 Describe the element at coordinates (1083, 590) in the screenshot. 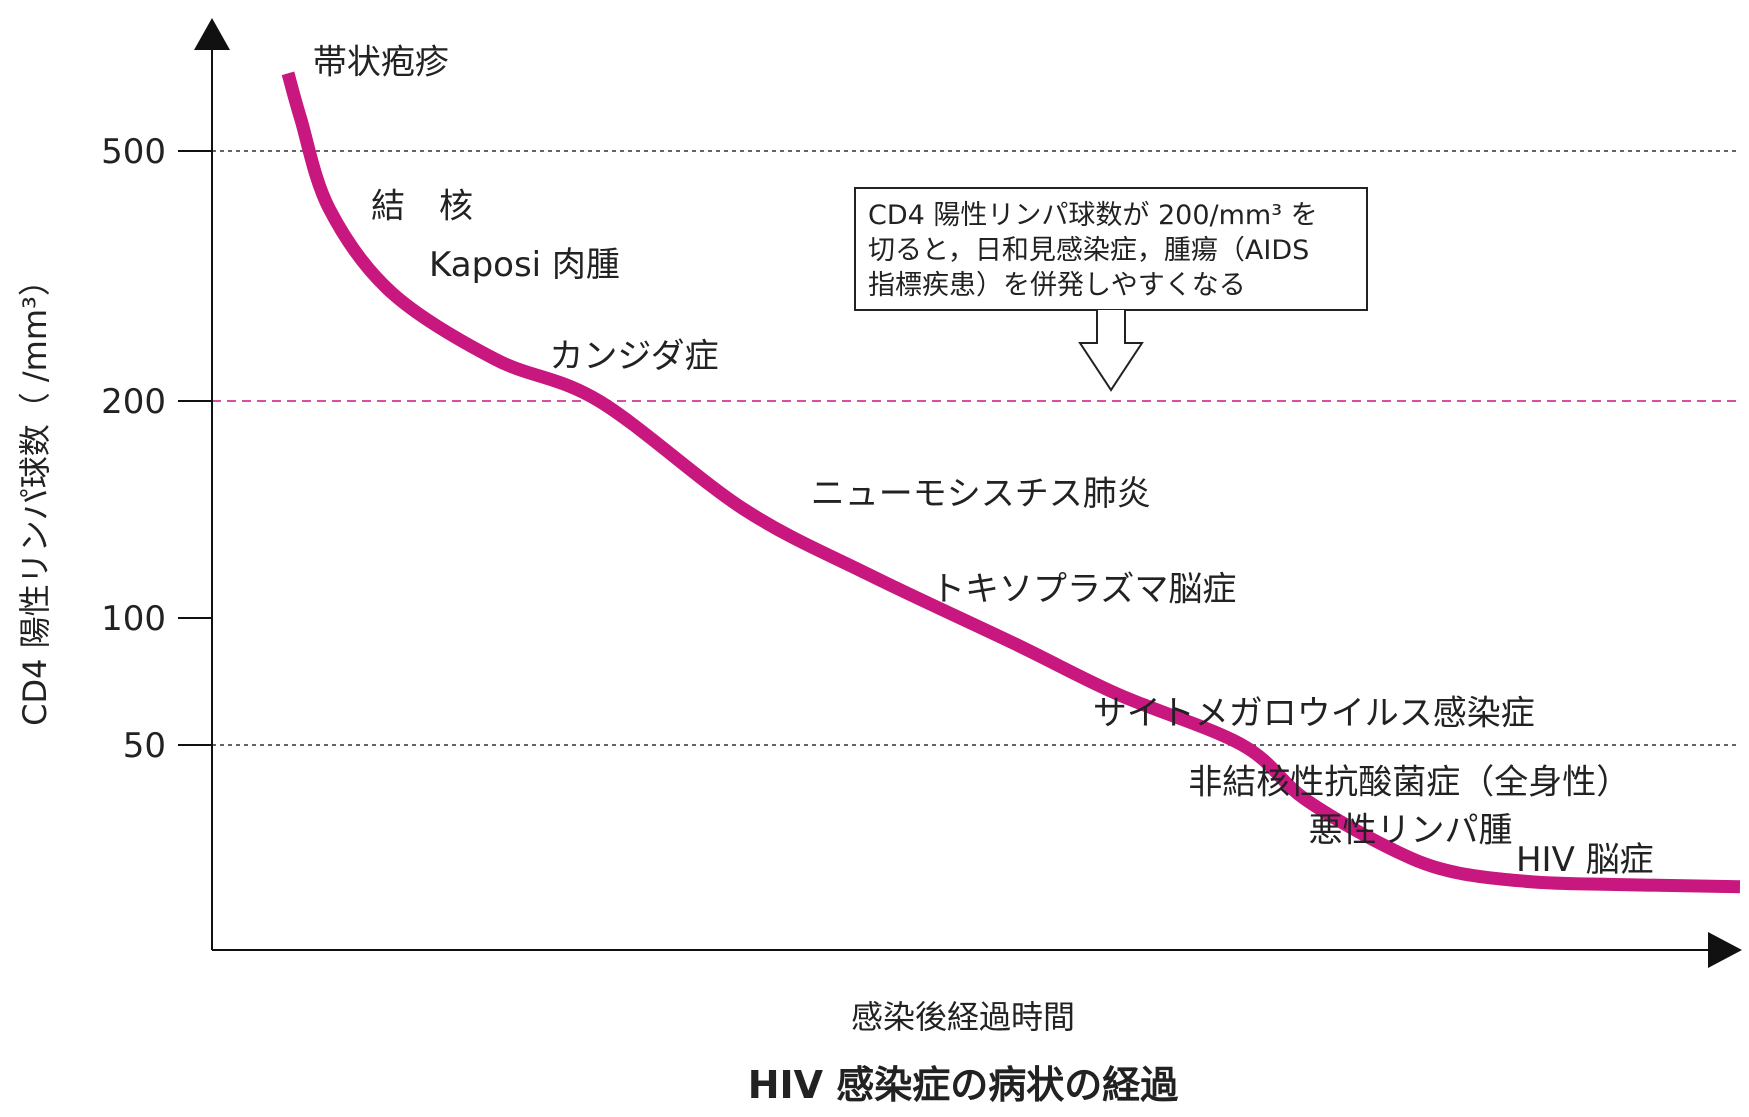

I see `disease-label-6: トキソプラズマ脳症` at that location.